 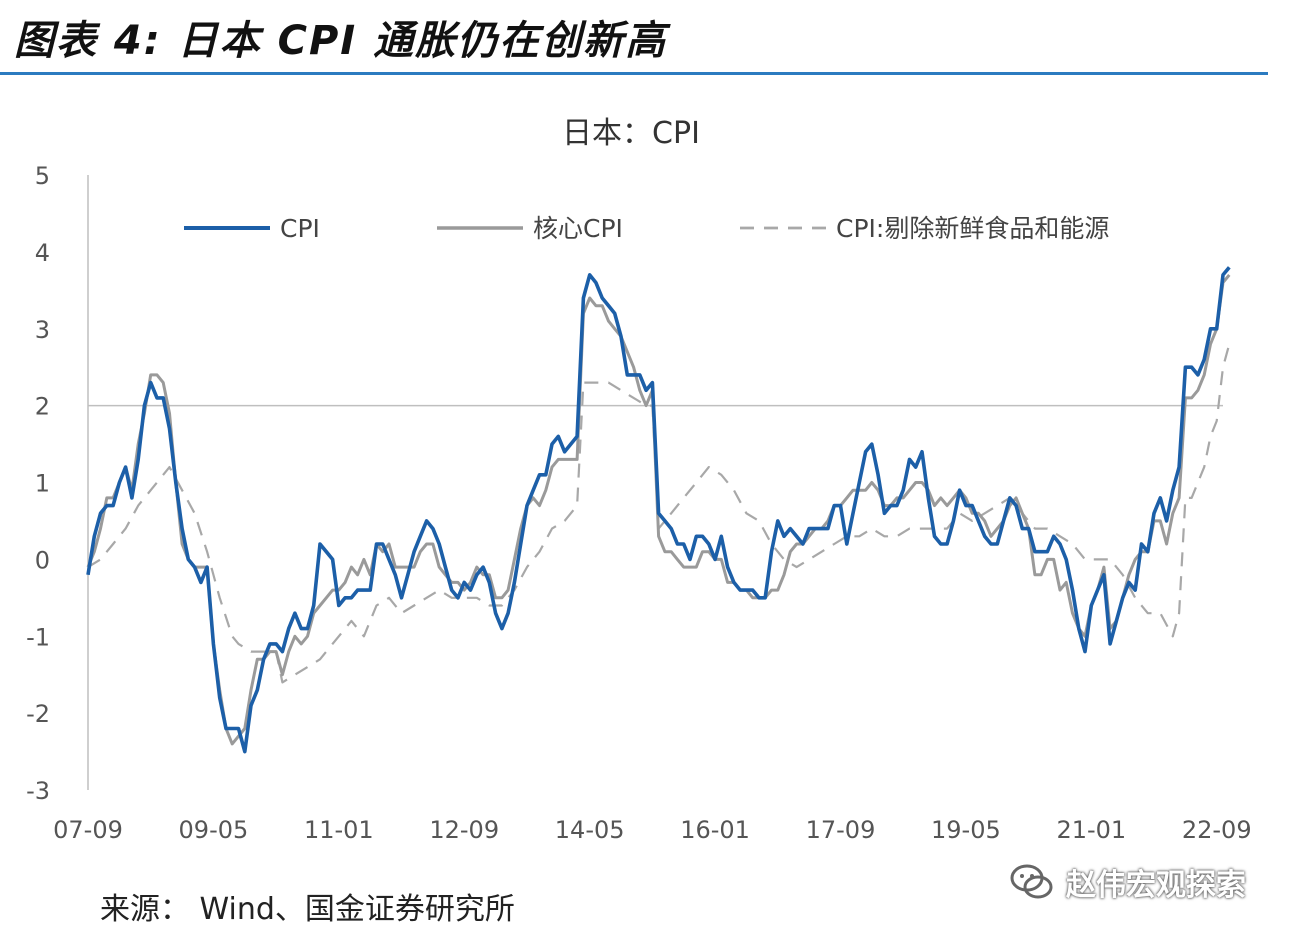 I want to click on y-tick-label: -1, so click(x=38, y=637).